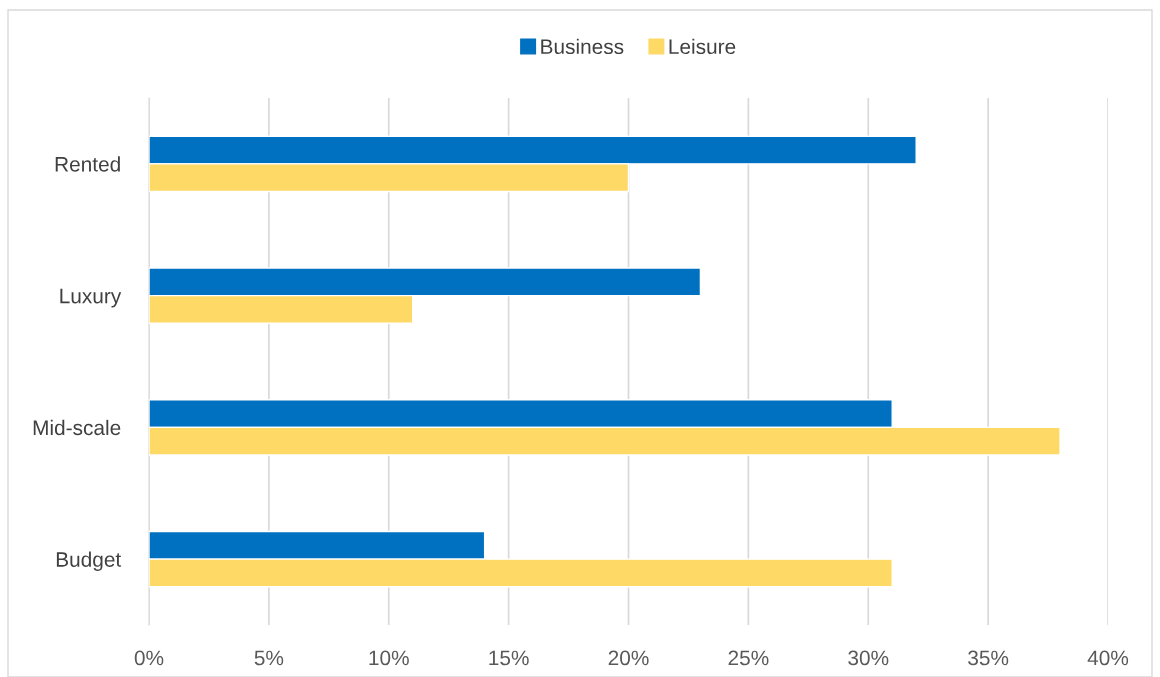 The image size is (1160, 677). Describe the element at coordinates (87, 164) in the screenshot. I see `y-tick-label: Rented` at that location.